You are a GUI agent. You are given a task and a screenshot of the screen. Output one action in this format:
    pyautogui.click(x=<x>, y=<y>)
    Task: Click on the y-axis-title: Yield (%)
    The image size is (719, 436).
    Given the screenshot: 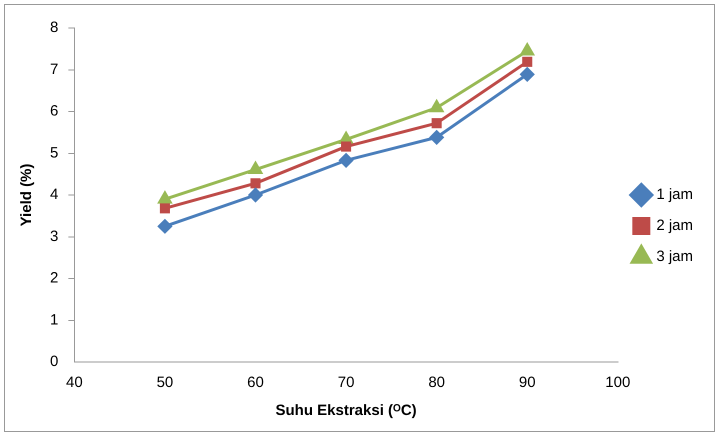 What is the action you would take?
    pyautogui.click(x=27, y=195)
    